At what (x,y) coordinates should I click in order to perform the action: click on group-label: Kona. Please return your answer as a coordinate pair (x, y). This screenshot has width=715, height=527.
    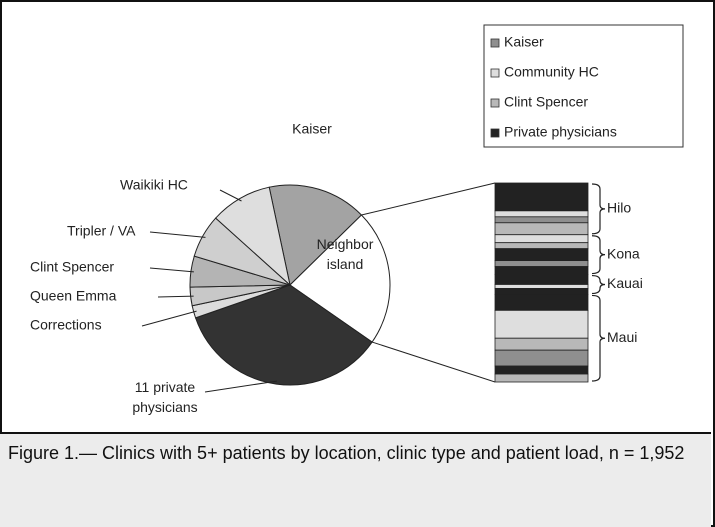
    Looking at the image, I should click on (623, 253).